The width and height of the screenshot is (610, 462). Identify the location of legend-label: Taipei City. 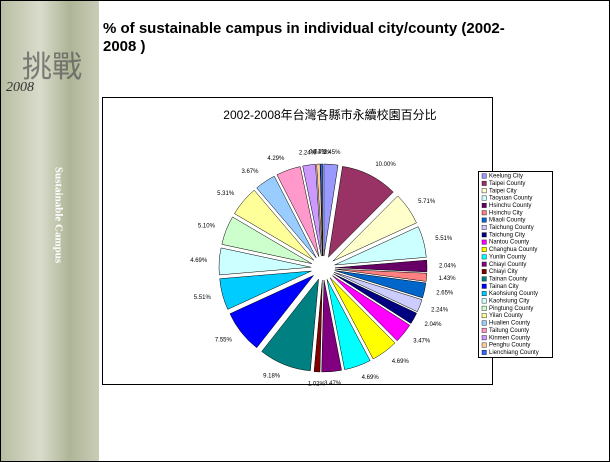
(503, 191).